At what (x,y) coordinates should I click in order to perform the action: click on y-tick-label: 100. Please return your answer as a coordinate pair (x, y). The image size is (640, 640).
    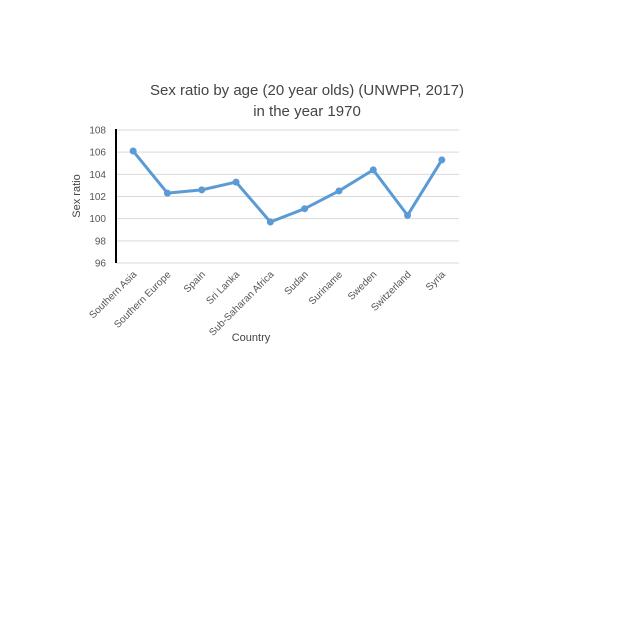
    Looking at the image, I should click on (97, 219).